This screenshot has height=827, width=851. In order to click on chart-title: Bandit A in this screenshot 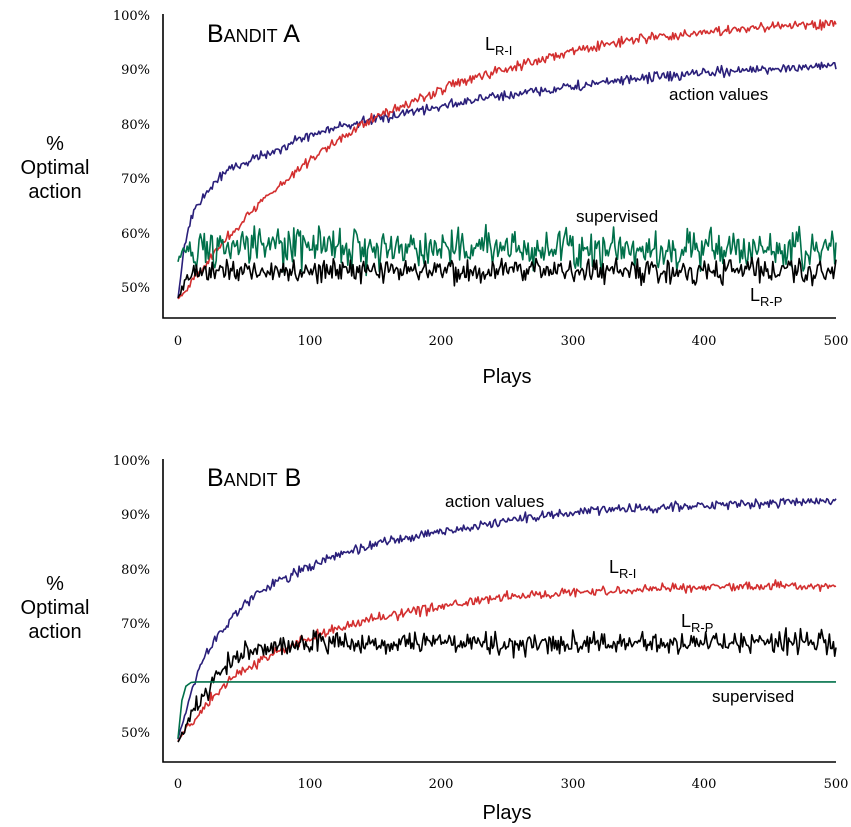, I will do `click(253, 34)`.